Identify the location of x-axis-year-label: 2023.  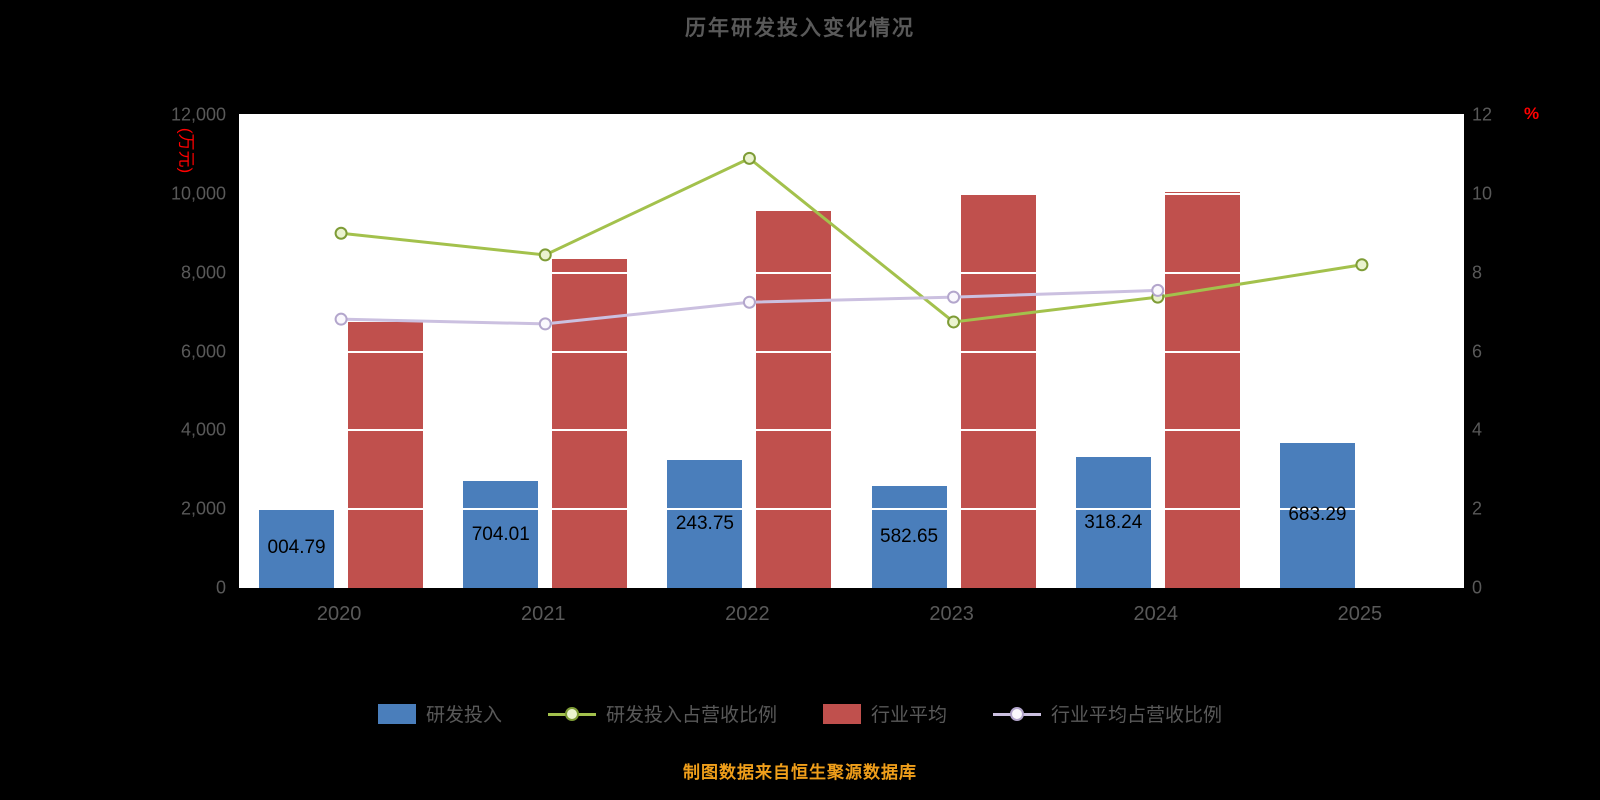
(951, 614).